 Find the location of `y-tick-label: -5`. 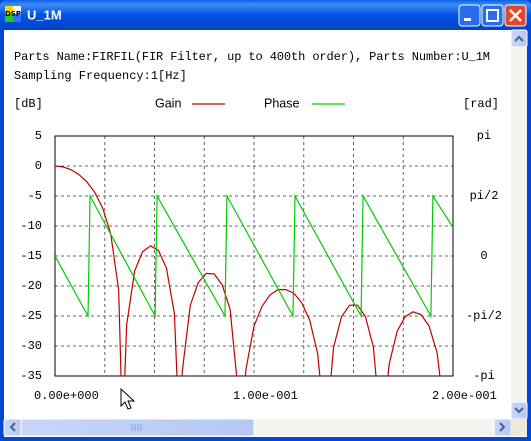

y-tick-label: -5 is located at coordinates (35, 196).